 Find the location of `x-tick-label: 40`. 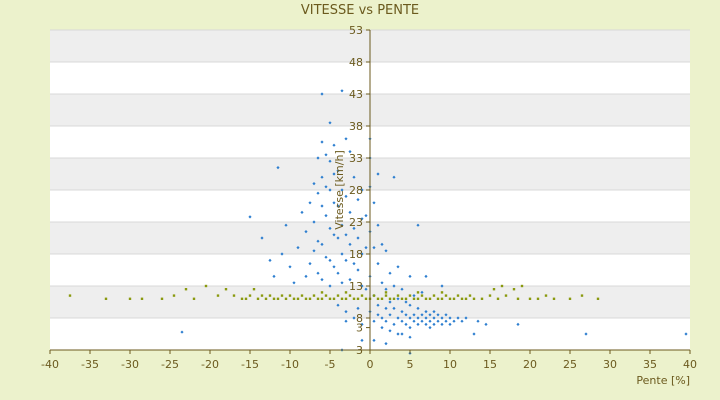

x-tick-label: 40 is located at coordinates (690, 364).